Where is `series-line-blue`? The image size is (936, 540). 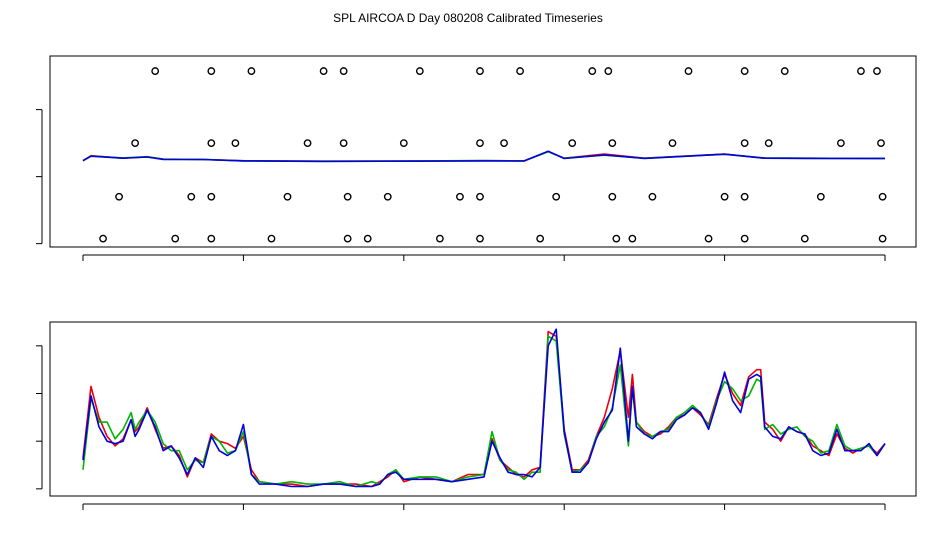 series-line-blue is located at coordinates (483, 156).